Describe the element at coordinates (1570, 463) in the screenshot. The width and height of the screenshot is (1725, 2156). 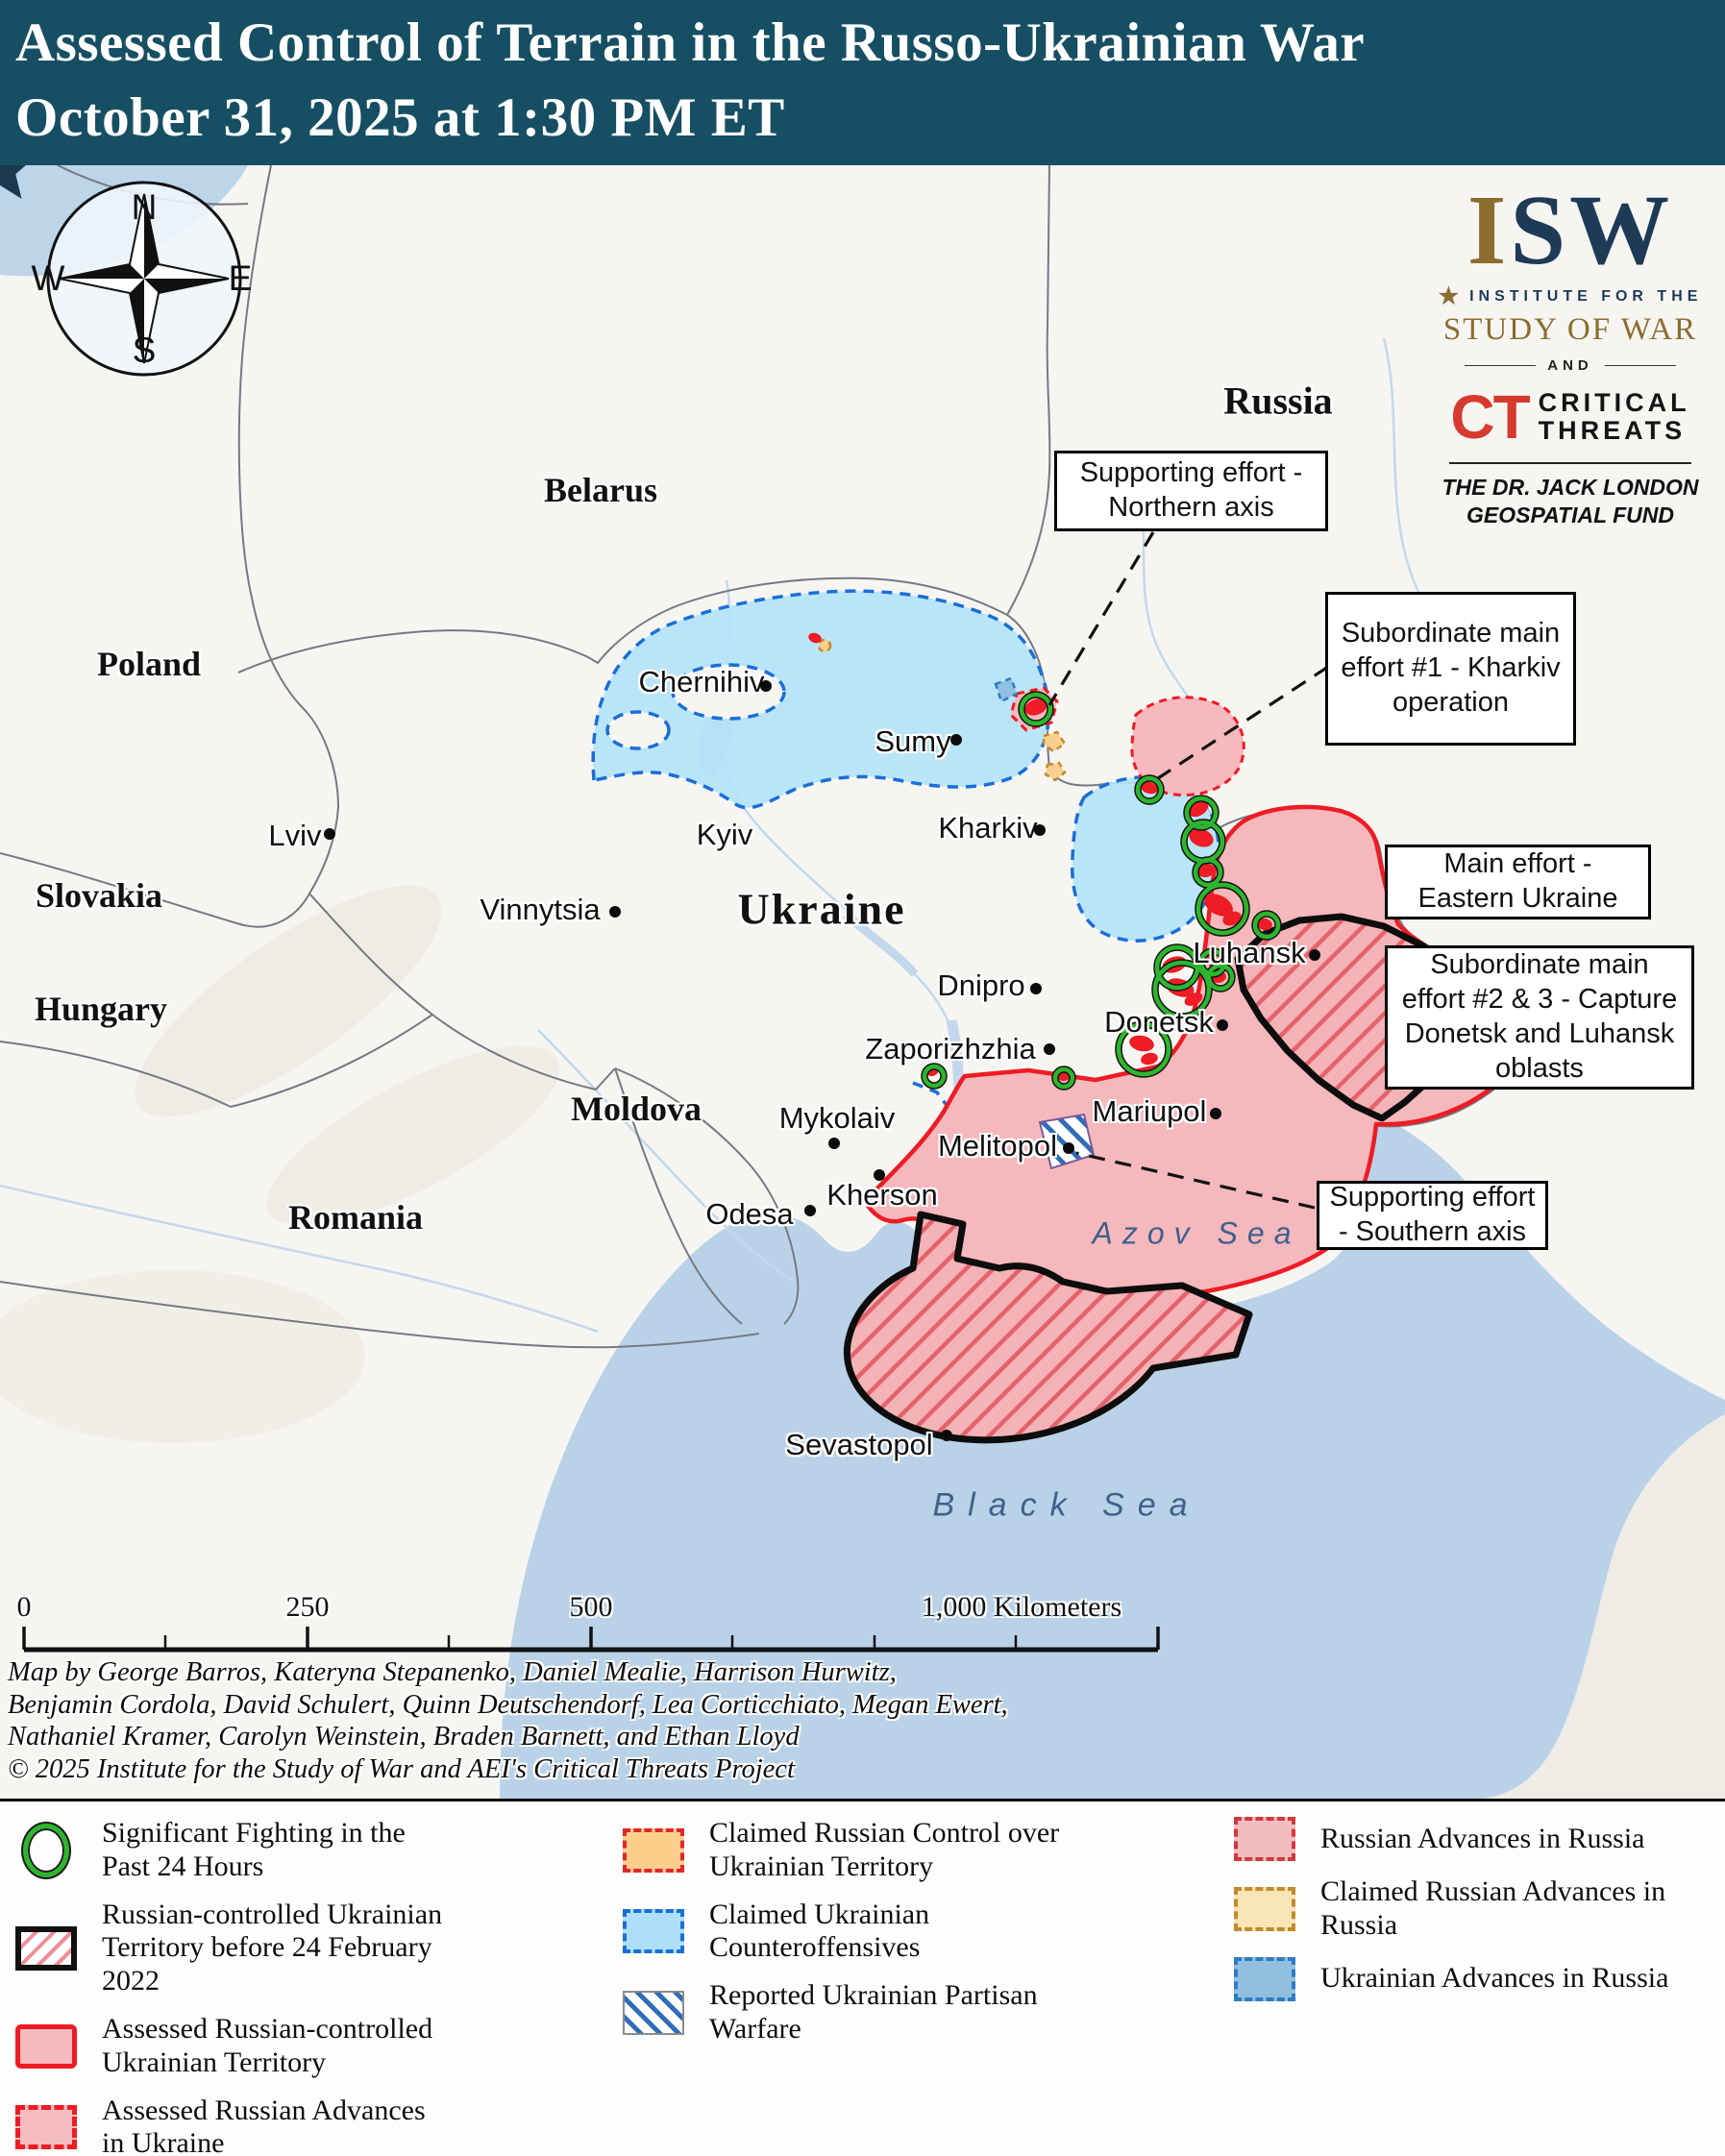
I see `logo-rule` at that location.